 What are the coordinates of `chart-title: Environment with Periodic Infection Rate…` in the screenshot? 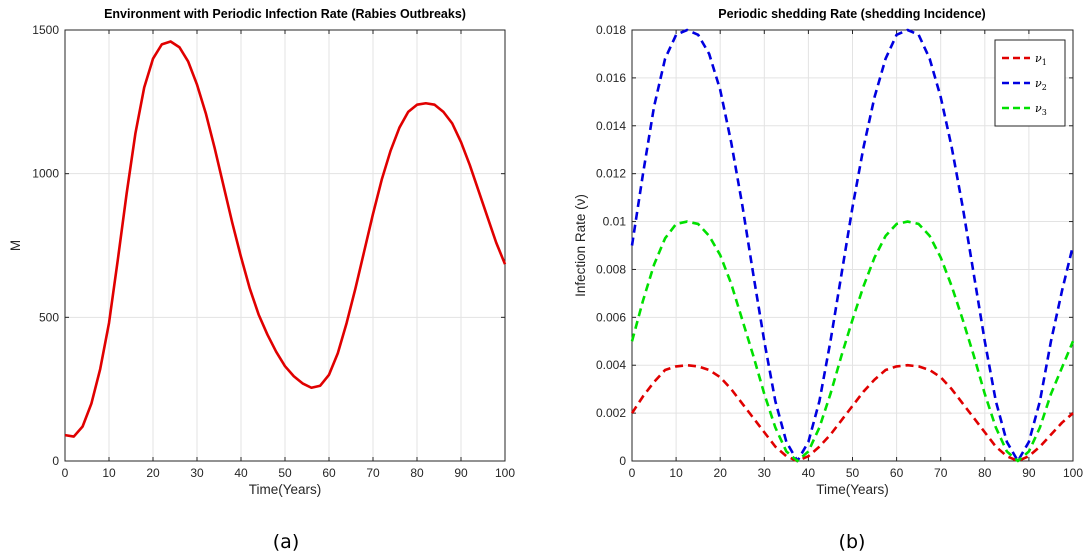 It's located at (285, 14).